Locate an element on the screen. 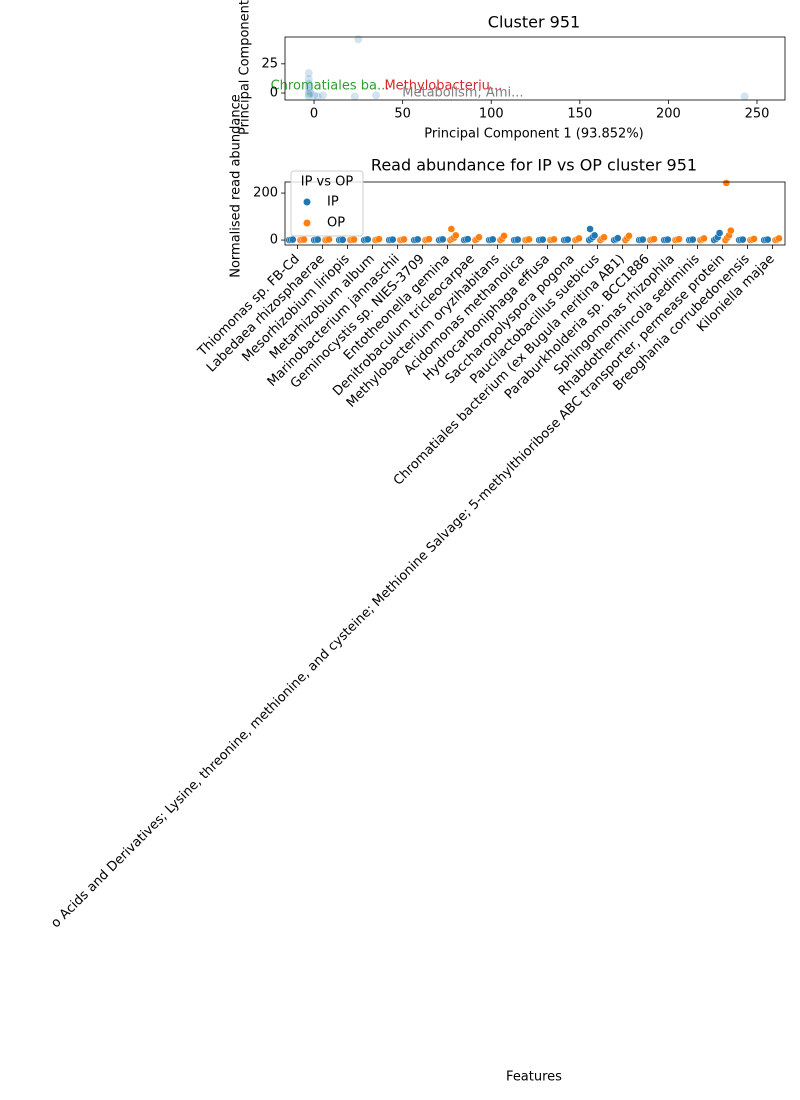 Image resolution: width=800 pixels, height=1100 pixels. chart-title: Cluster 951 is located at coordinates (534, 22).